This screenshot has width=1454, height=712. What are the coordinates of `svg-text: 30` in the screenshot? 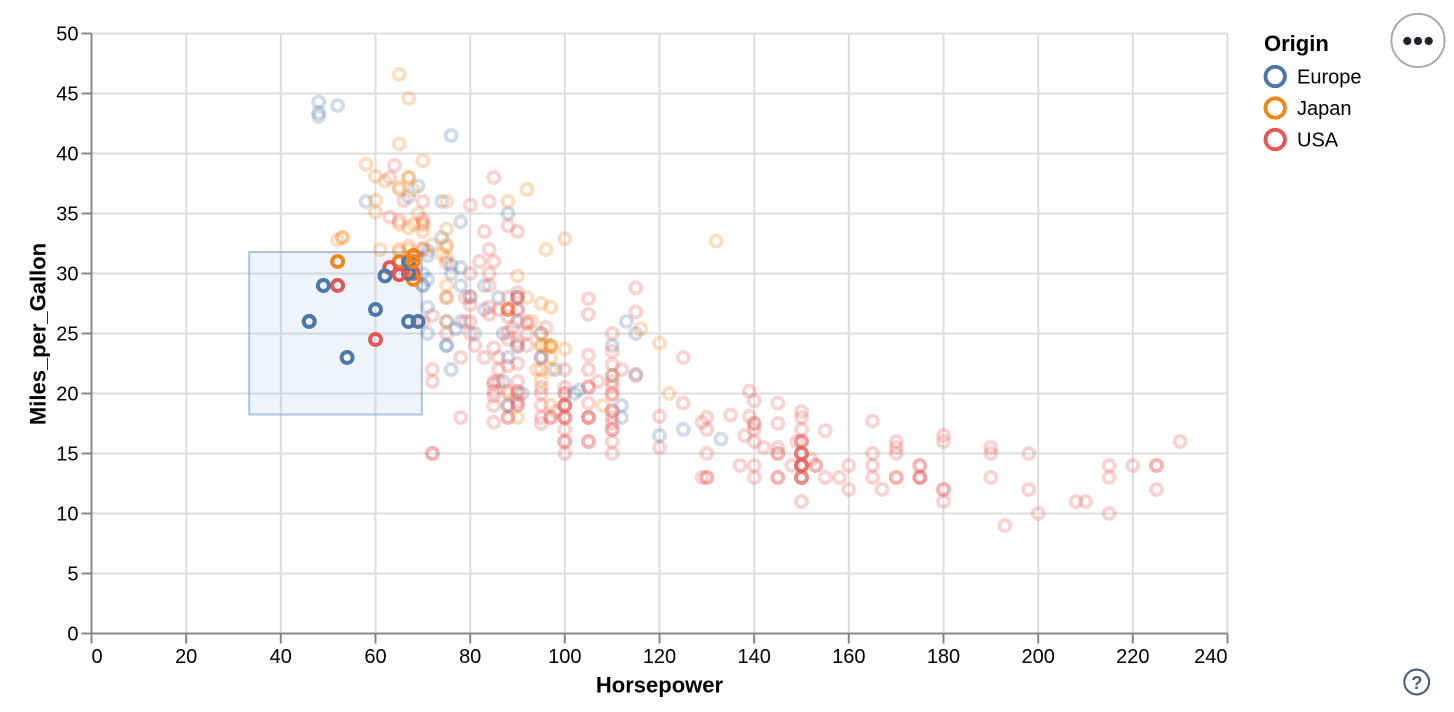 It's located at (67, 275).